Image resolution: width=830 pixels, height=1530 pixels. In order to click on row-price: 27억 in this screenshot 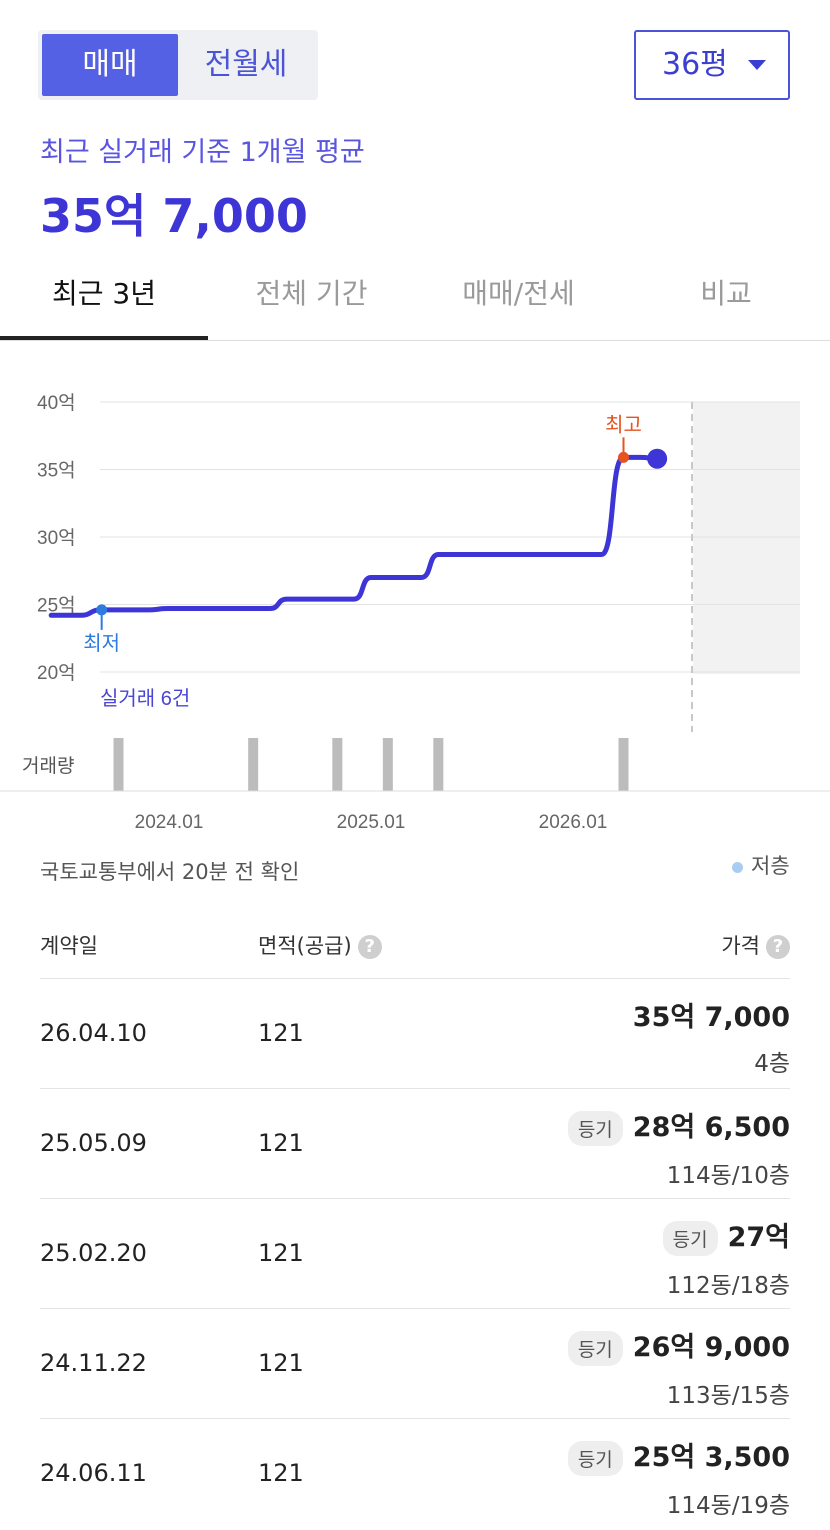, I will do `click(758, 1237)`.